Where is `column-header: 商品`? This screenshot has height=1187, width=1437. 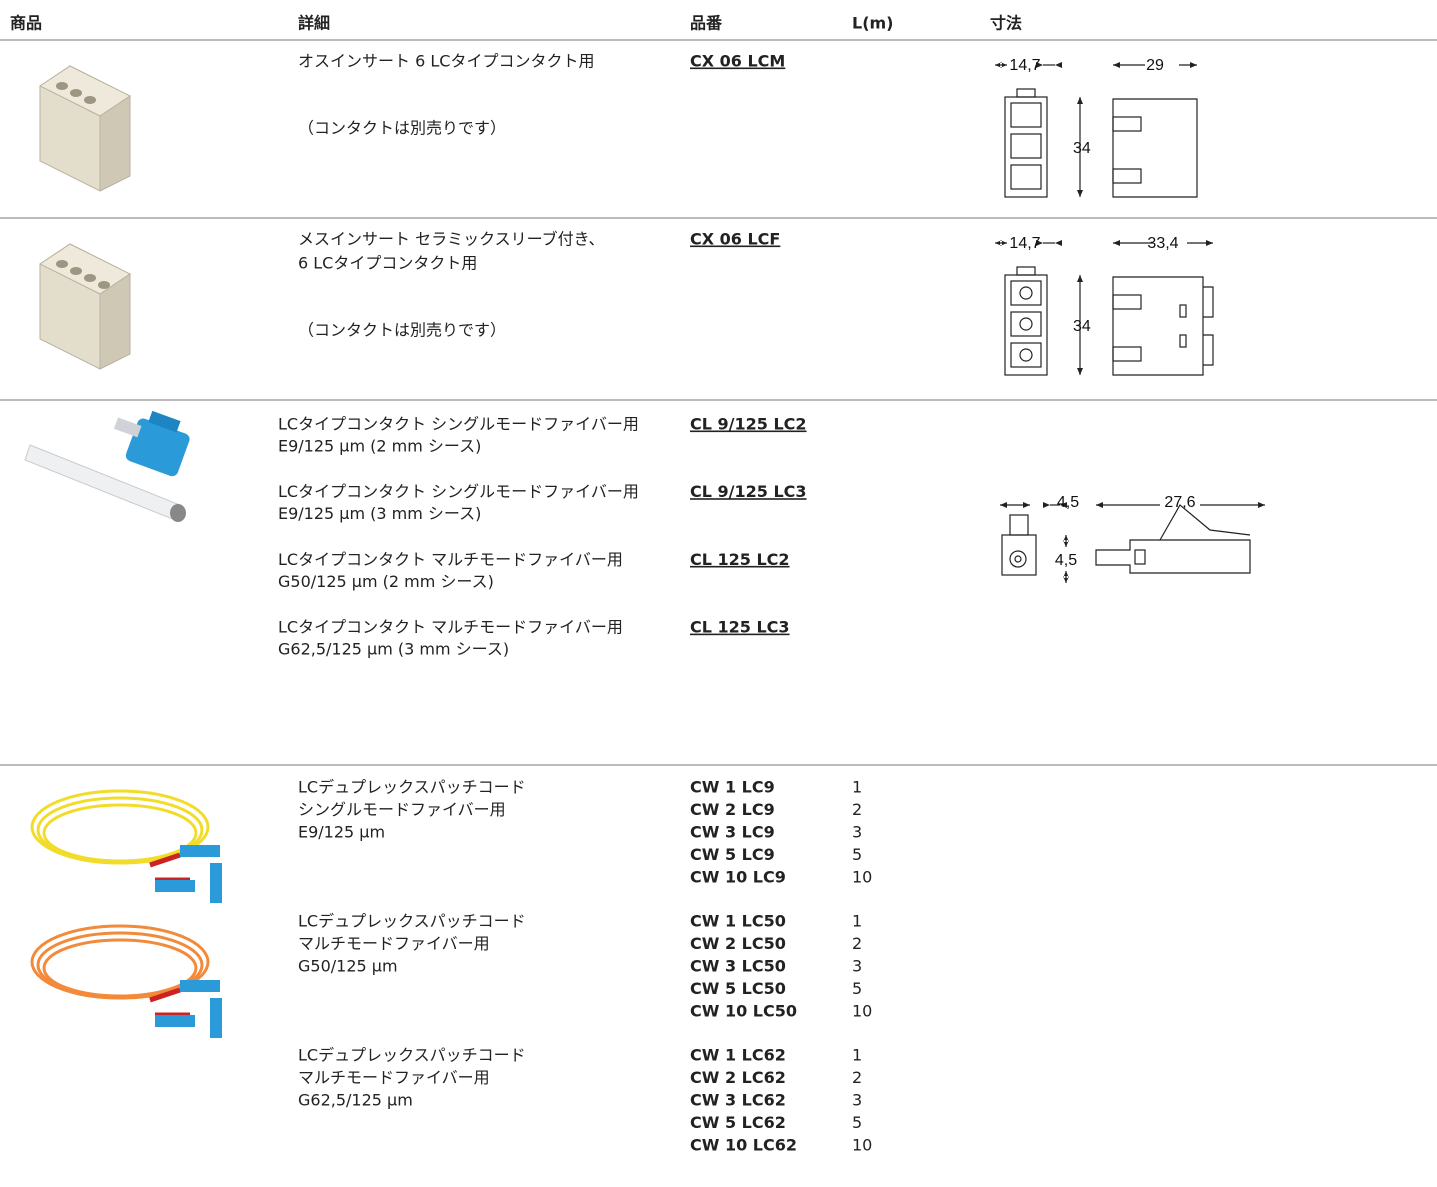 column-header: 商品 is located at coordinates (26, 23).